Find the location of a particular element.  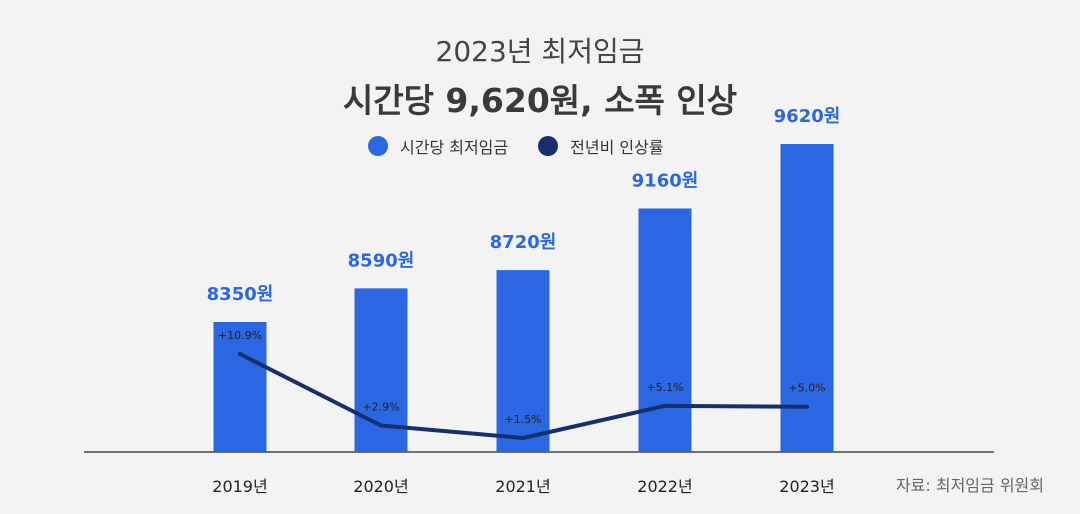

rate-label-2: +2.9% is located at coordinates (380, 406).